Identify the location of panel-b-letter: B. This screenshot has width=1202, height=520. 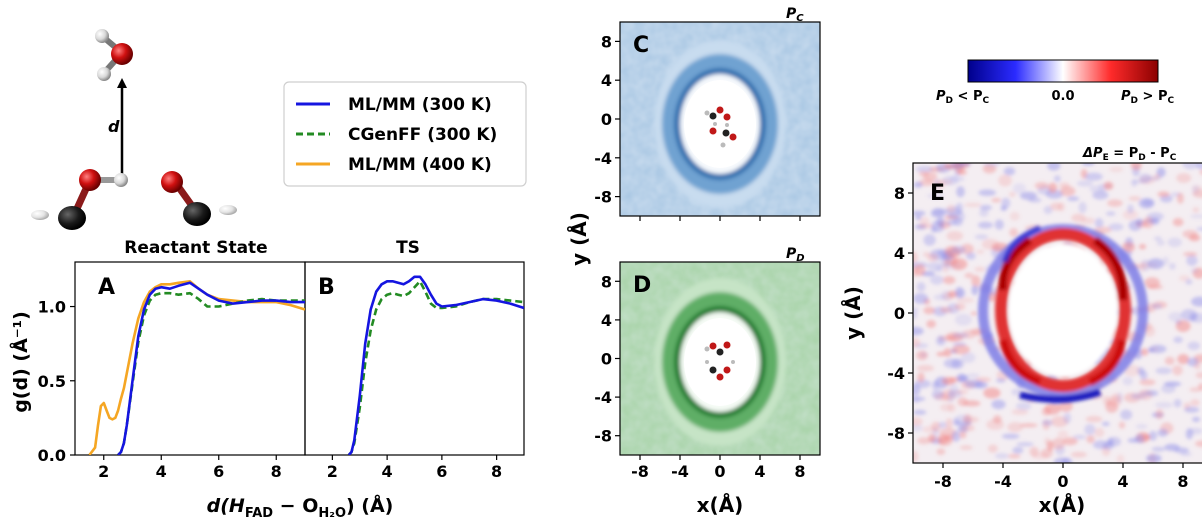
(326, 287).